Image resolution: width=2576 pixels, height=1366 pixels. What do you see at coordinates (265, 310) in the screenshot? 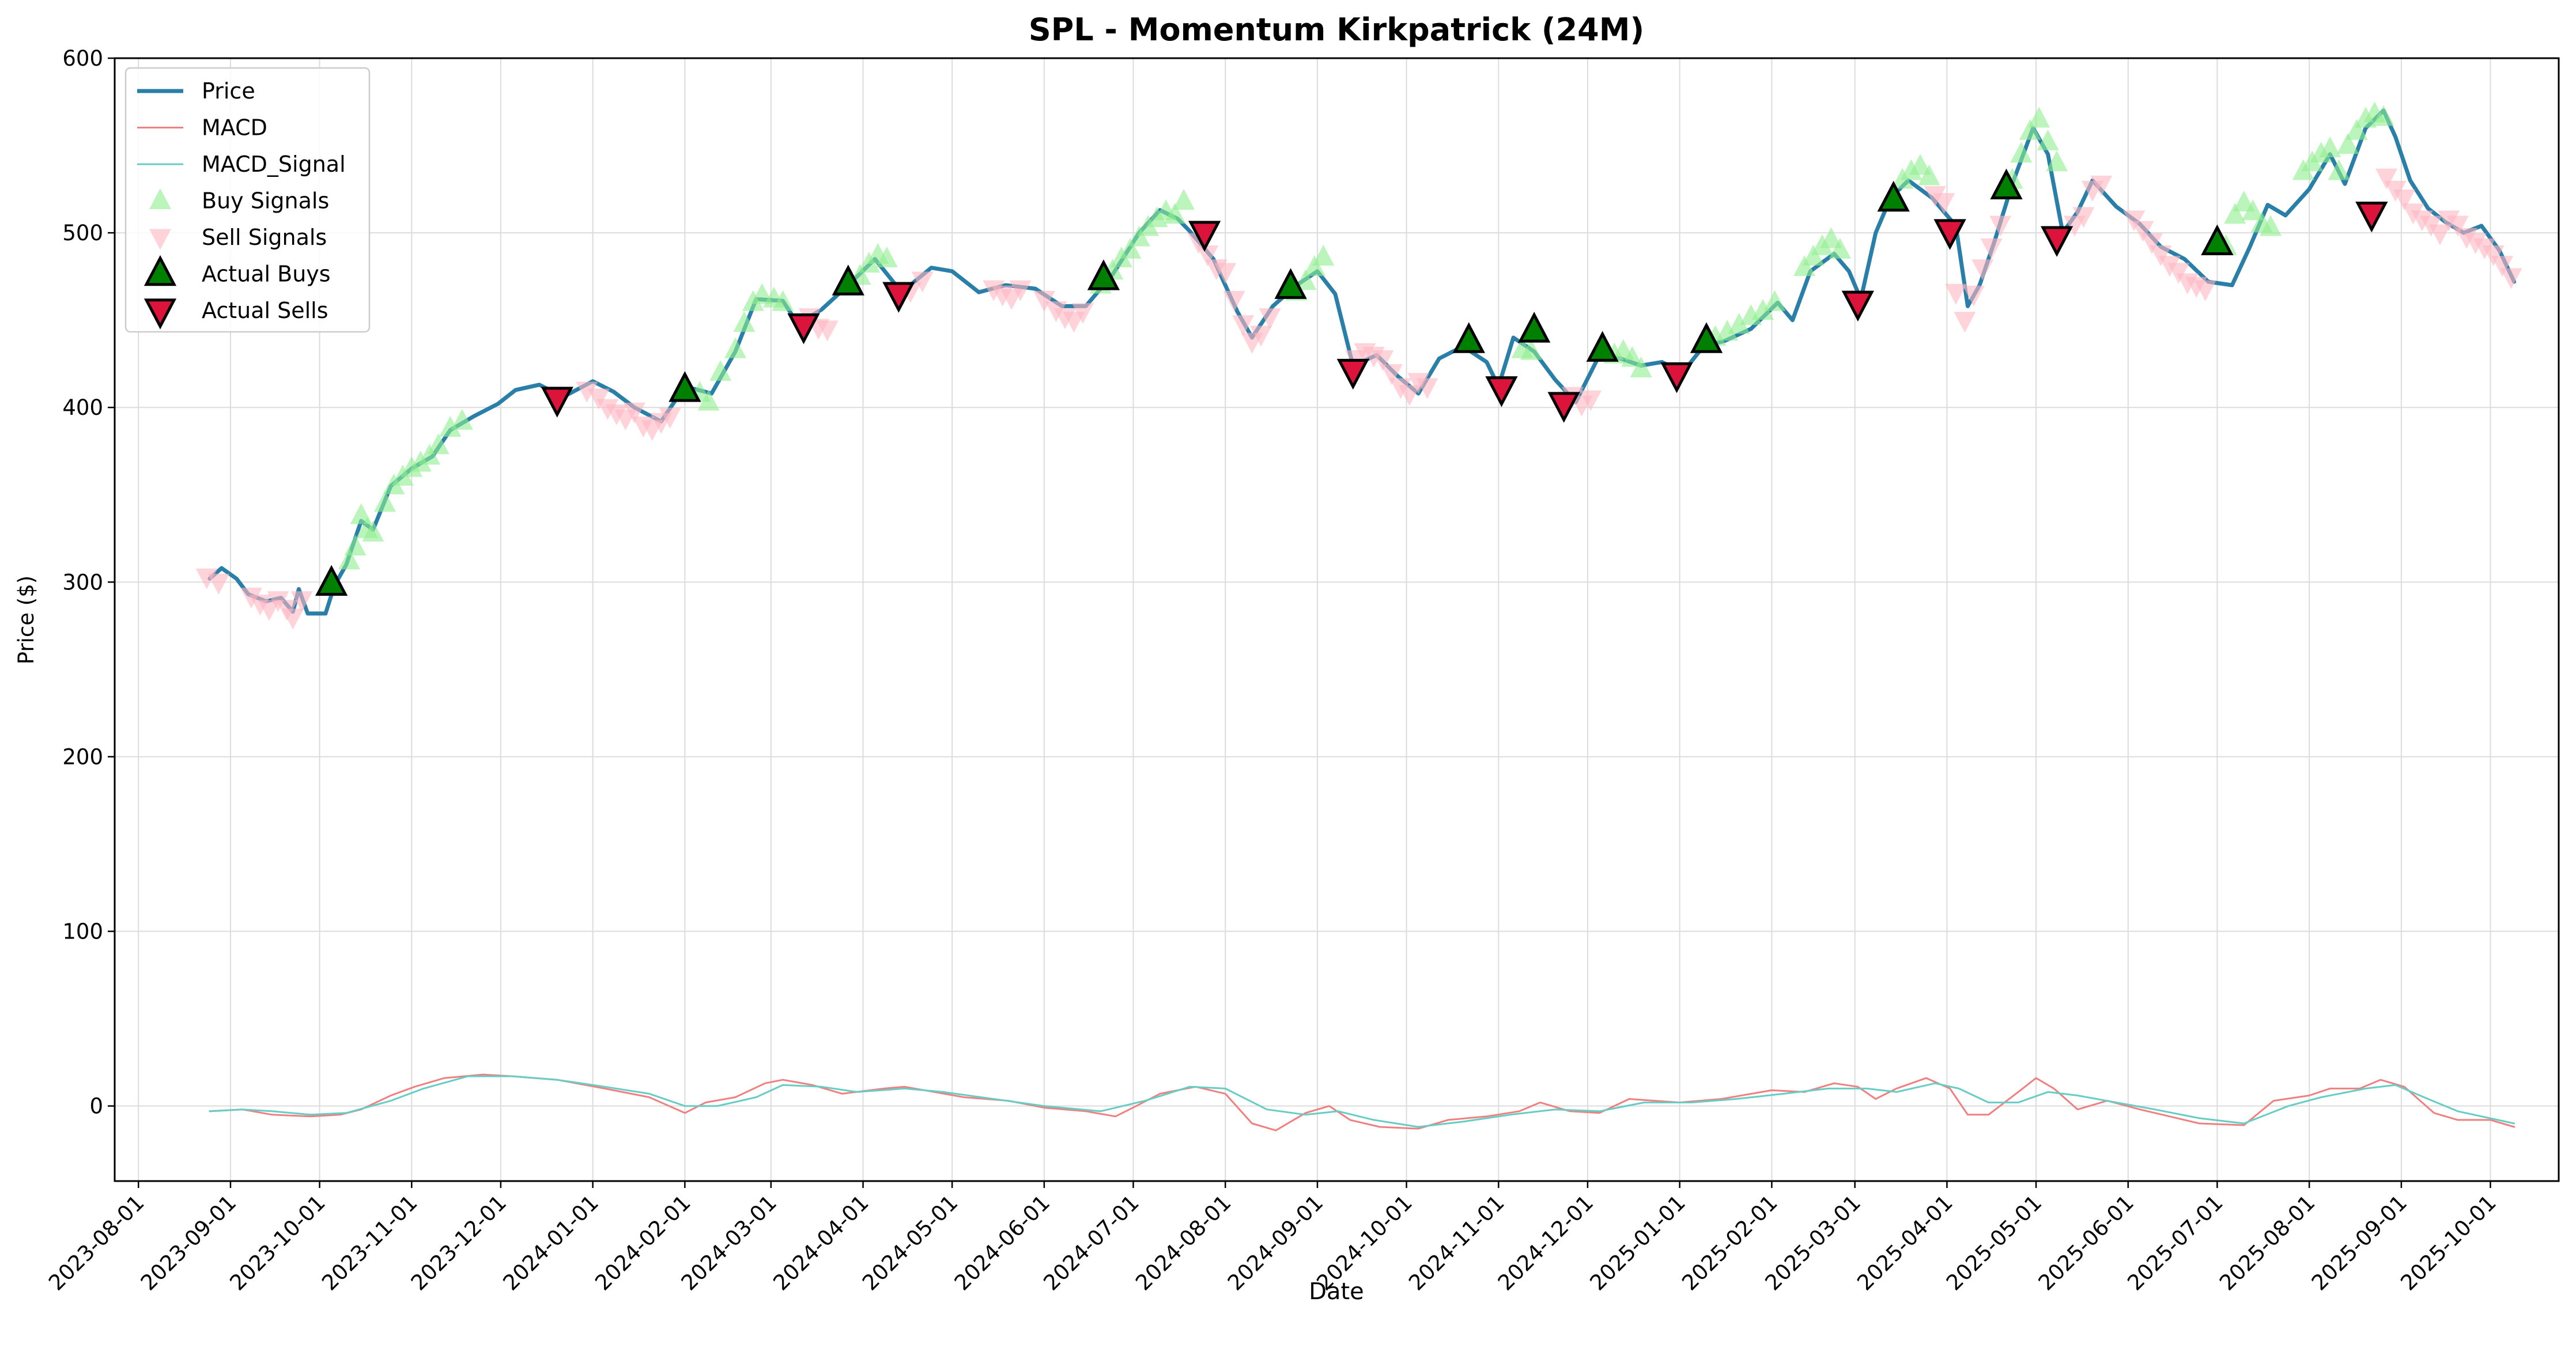
I see `legend-entry-actual-sells: Actual Sells` at bounding box center [265, 310].